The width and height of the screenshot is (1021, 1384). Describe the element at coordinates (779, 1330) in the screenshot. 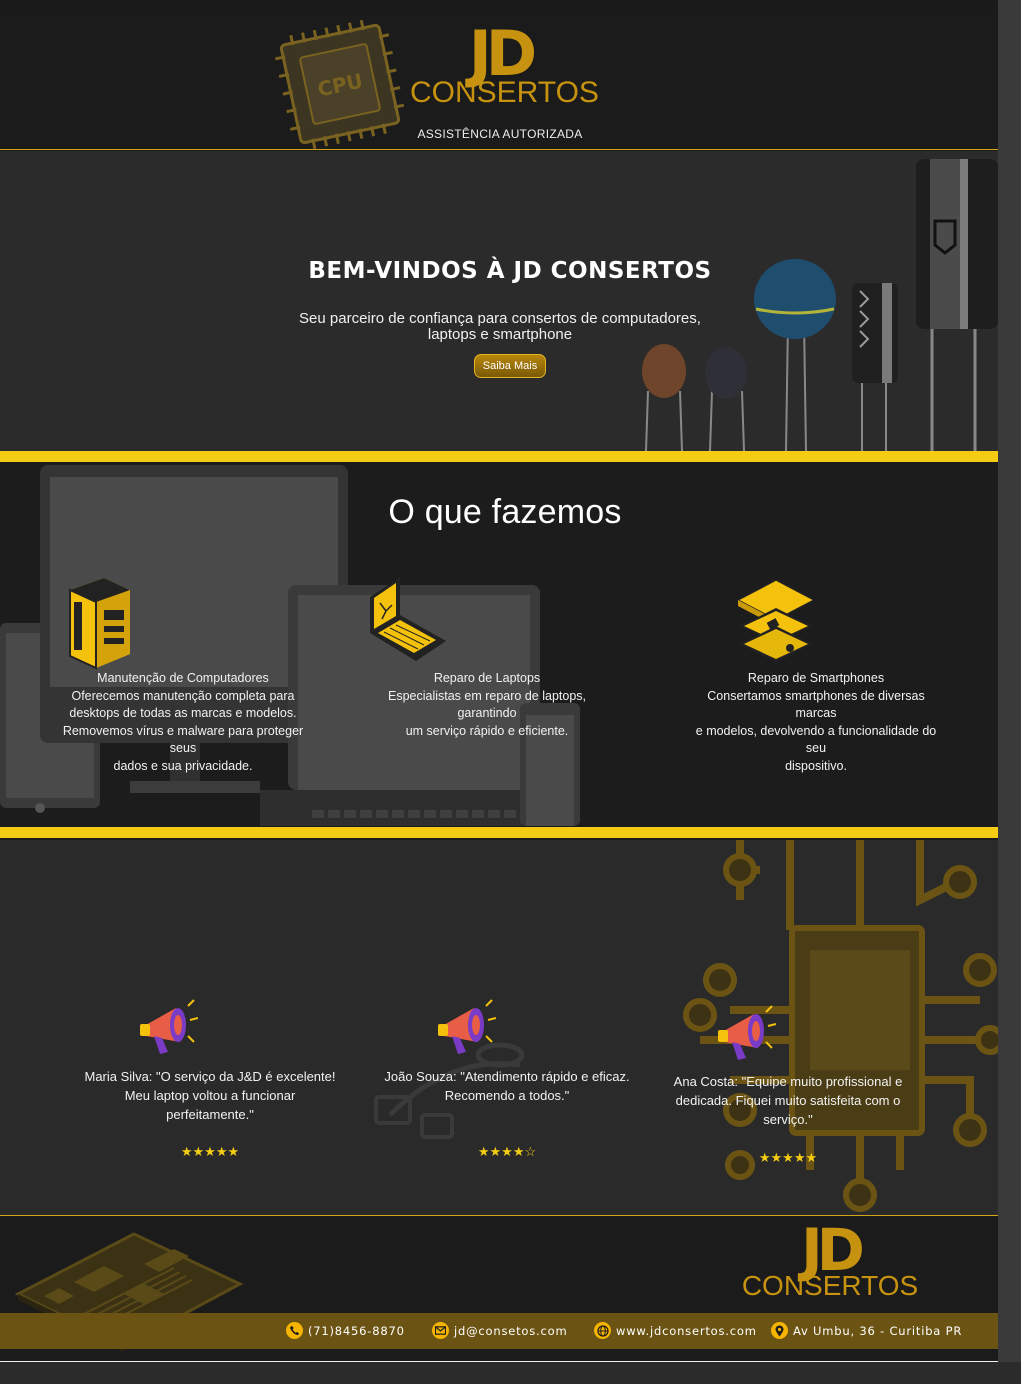

I see `location-pin-icon` at that location.